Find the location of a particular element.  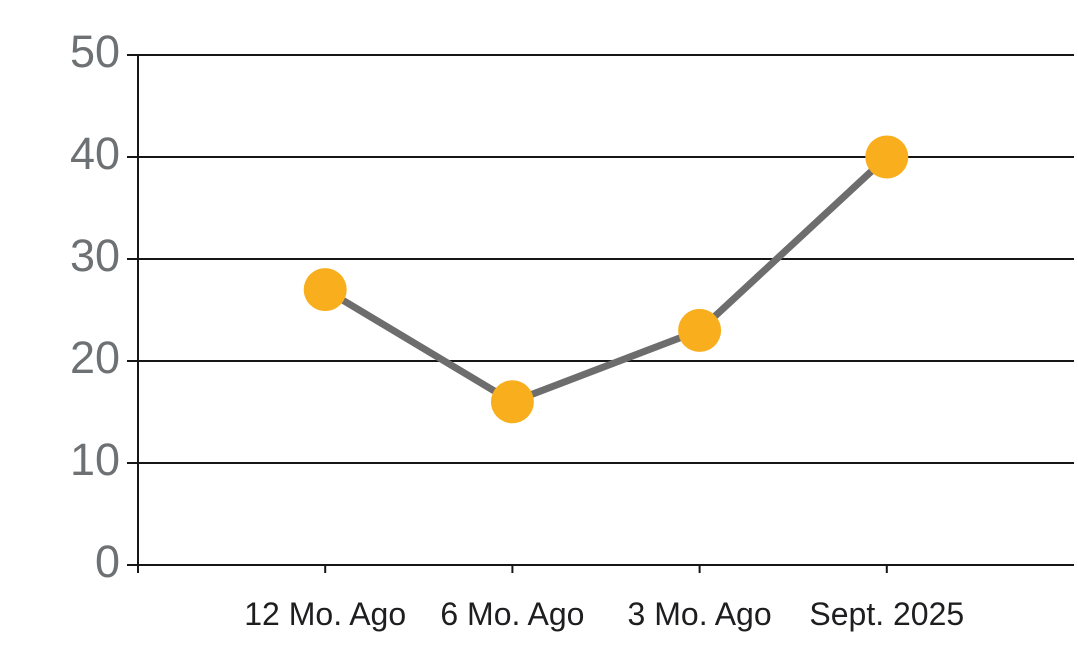

y-axis-tick-label: 40 is located at coordinates (95, 153).